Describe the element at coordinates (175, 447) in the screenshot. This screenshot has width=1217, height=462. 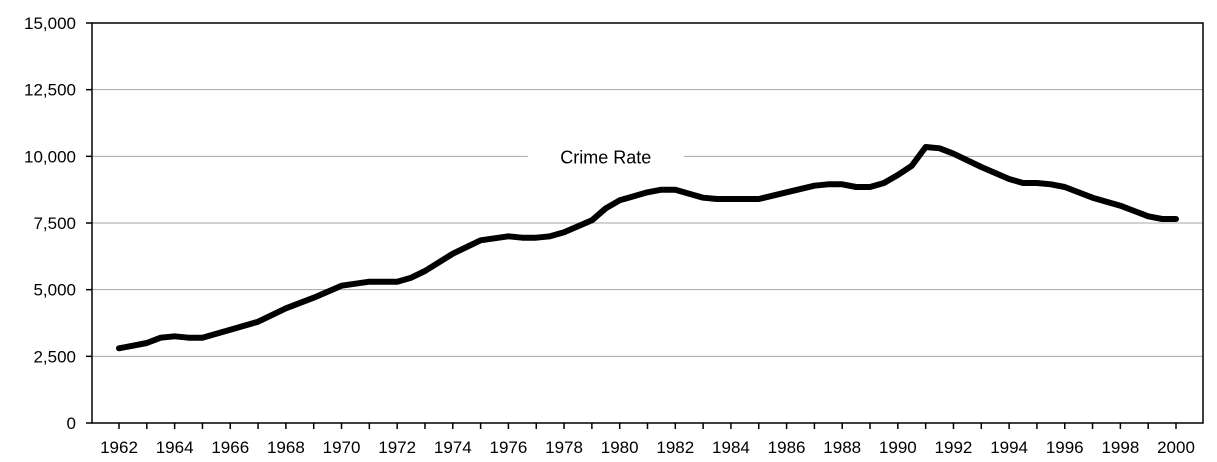
I see `x-tick-label: 1964` at that location.